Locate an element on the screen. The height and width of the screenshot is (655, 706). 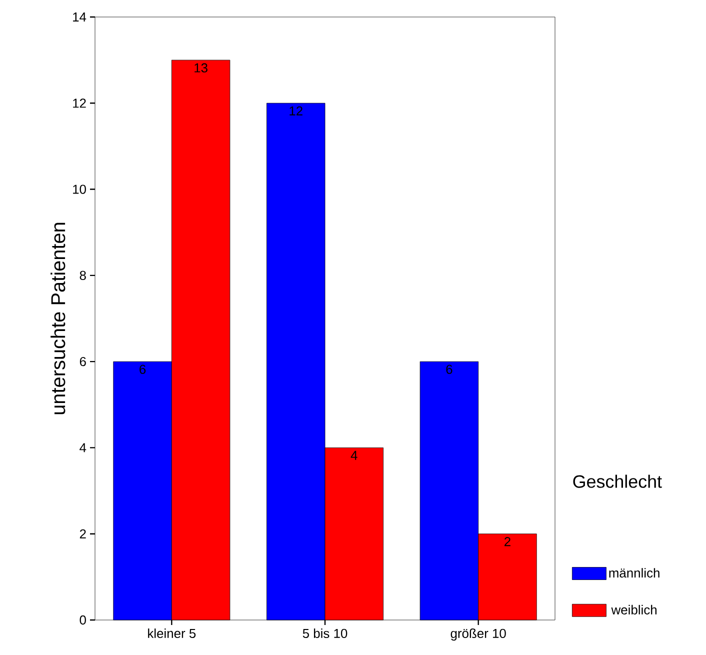
x-tick-label: kleiner 5 is located at coordinates (172, 633).